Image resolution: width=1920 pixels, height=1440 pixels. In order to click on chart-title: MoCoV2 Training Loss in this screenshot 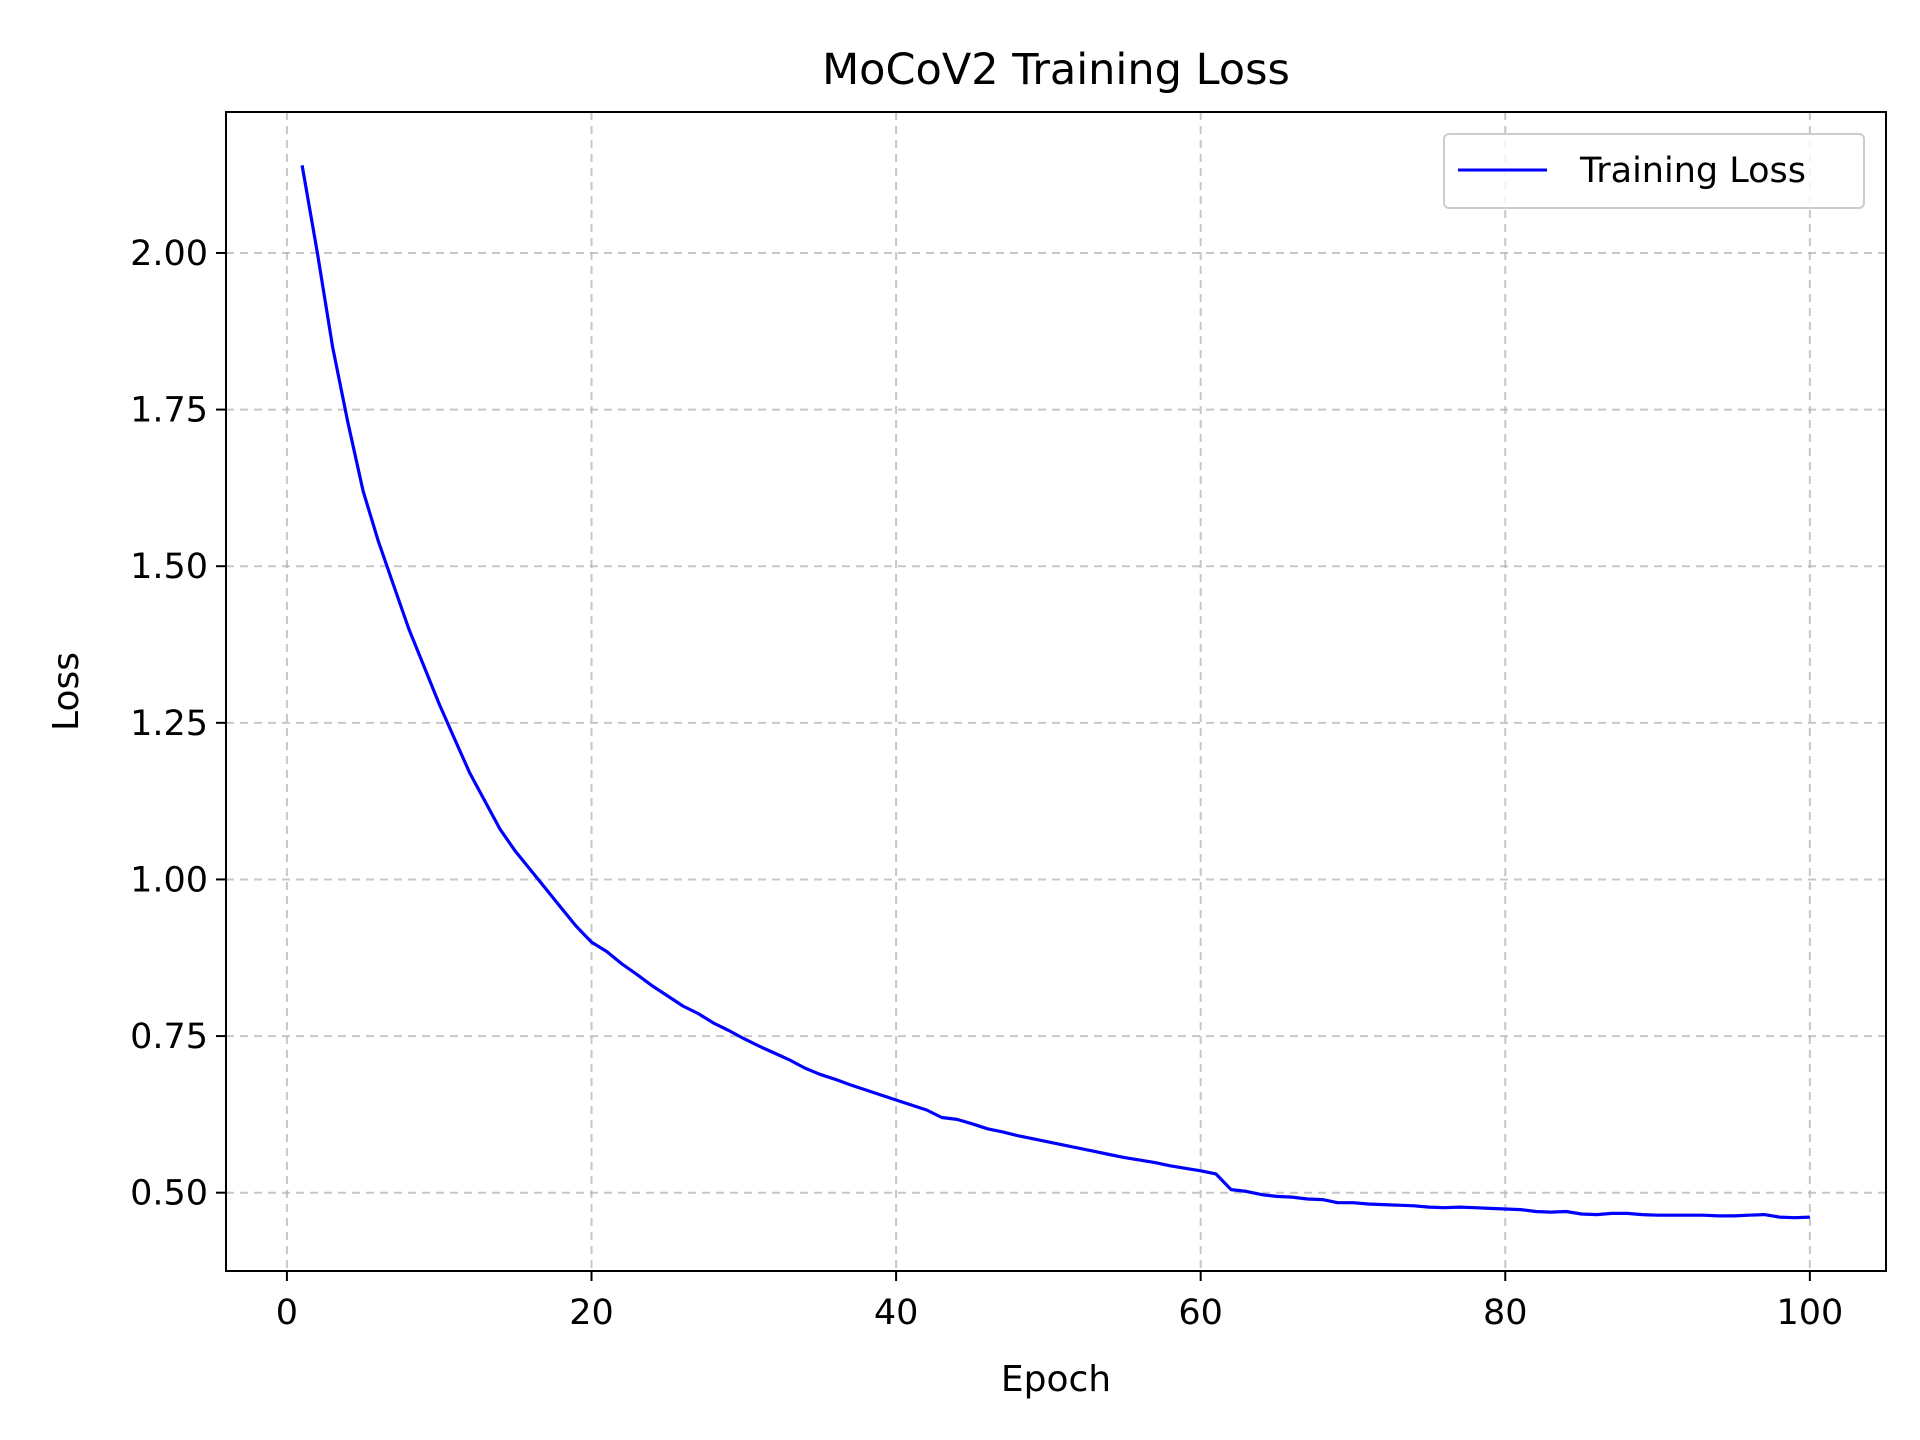, I will do `click(1056, 70)`.